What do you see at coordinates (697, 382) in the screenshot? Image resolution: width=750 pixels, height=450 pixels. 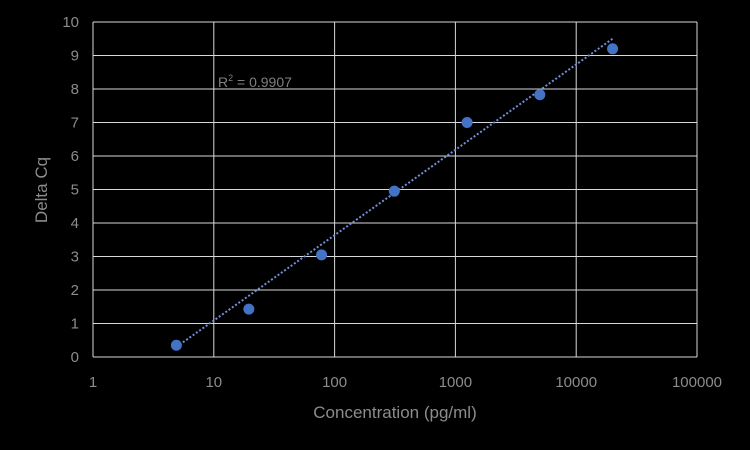 I see `x-tick-label: 100000` at bounding box center [697, 382].